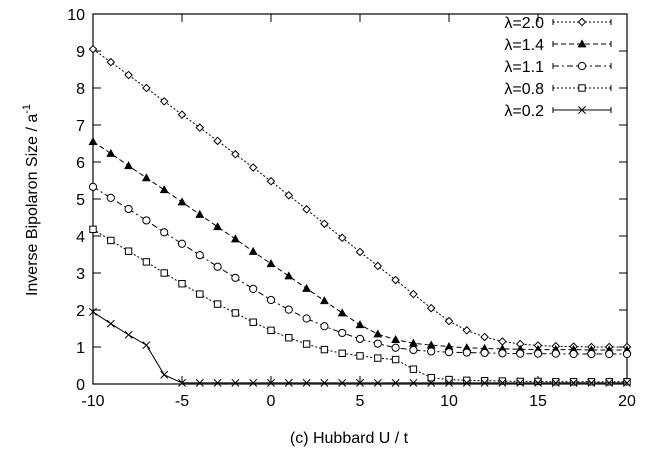 The width and height of the screenshot is (659, 451). What do you see at coordinates (524, 89) in the screenshot?
I see `legend-label: λ=0.8` at bounding box center [524, 89].